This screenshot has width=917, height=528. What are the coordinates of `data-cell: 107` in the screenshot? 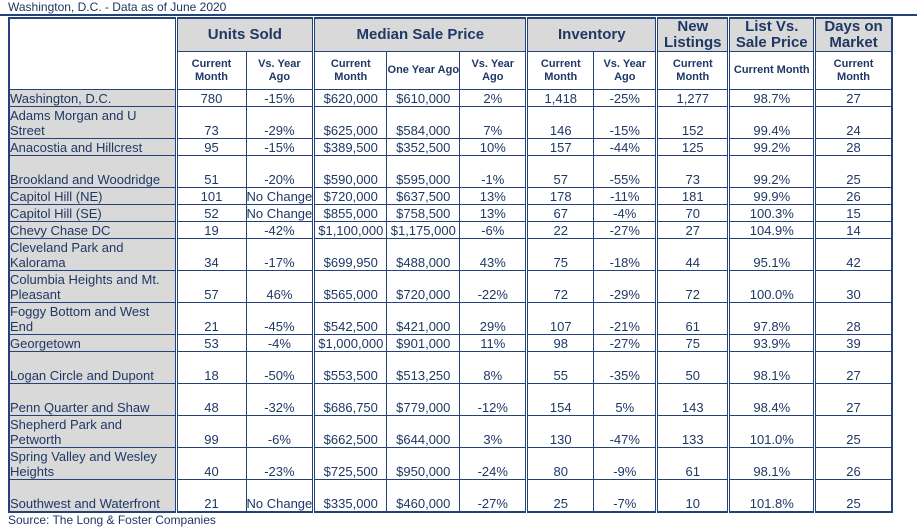 It's located at (560, 318).